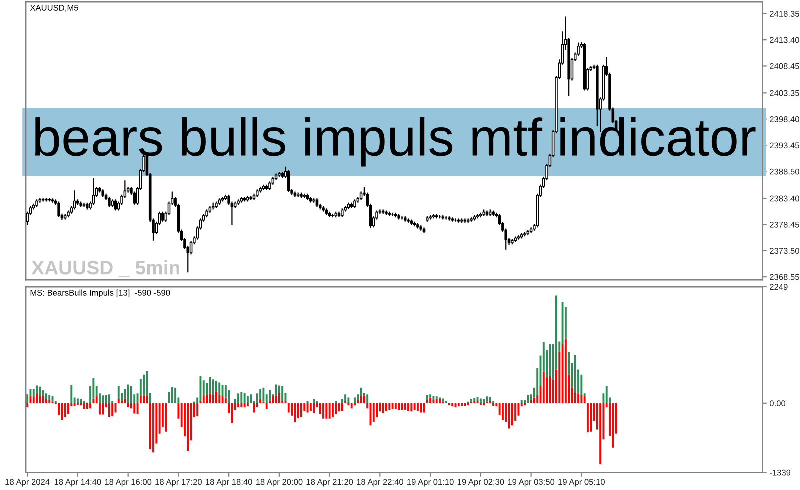 This screenshot has width=800, height=490. What do you see at coordinates (28, 483) in the screenshot?
I see `x-tick-label: 18 Apr 2024` at bounding box center [28, 483].